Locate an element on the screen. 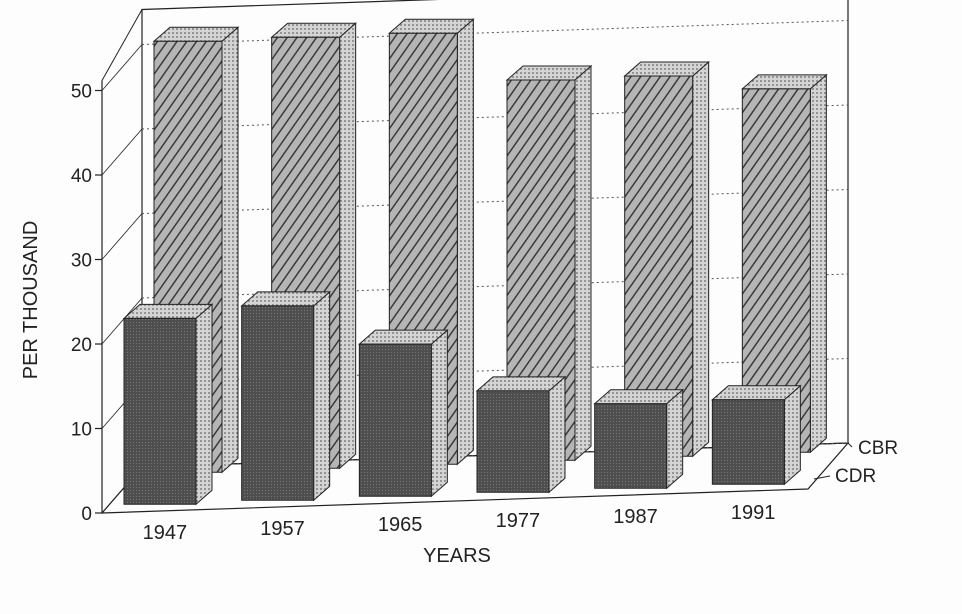 Image resolution: width=962 pixels, height=614 pixels. left-wall-top is located at coordinates (122, 45).